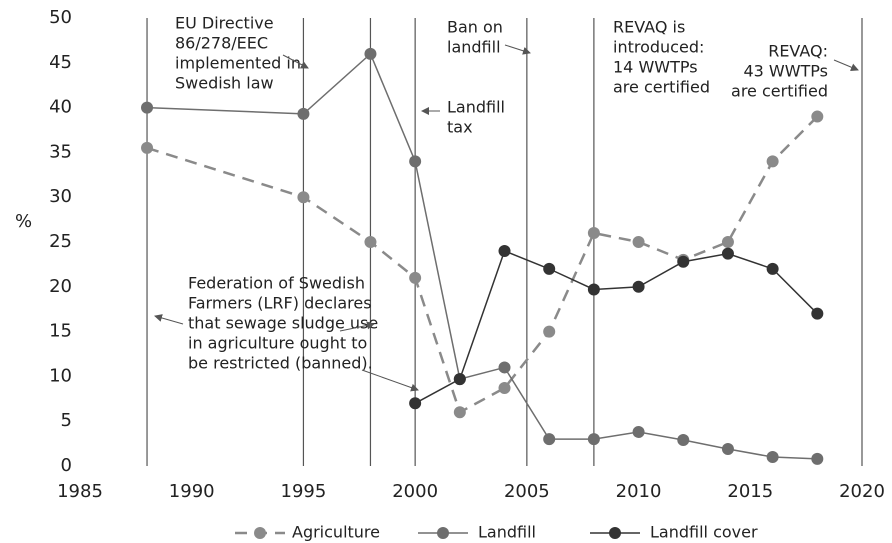 This screenshot has height=543, width=892. Describe the element at coordinates (798, 51) in the screenshot. I see `annotation: REVAQ:` at that location.